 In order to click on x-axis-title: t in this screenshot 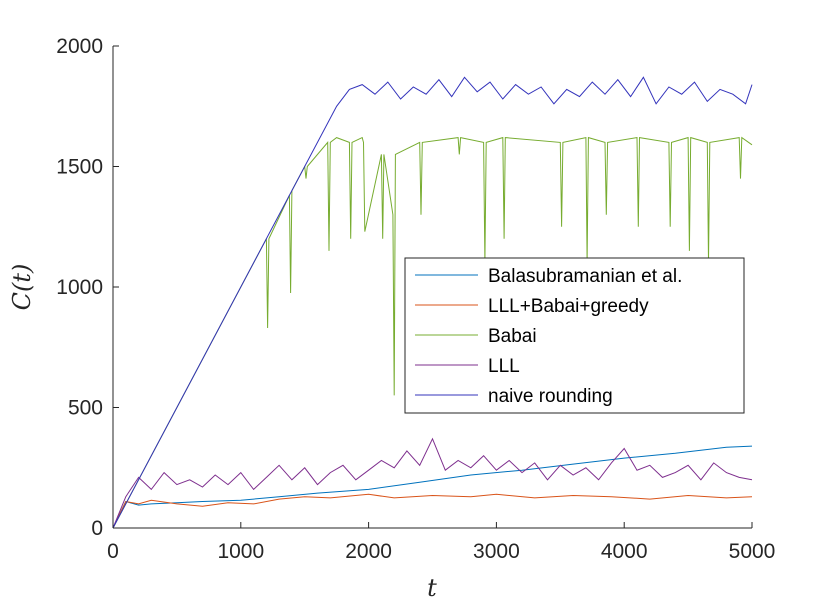, I will do `click(432, 588)`.